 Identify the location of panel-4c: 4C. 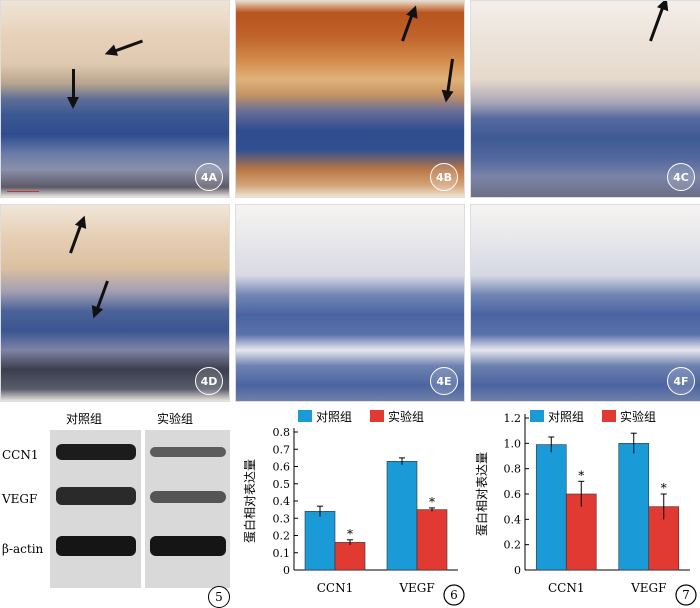
(585, 99).